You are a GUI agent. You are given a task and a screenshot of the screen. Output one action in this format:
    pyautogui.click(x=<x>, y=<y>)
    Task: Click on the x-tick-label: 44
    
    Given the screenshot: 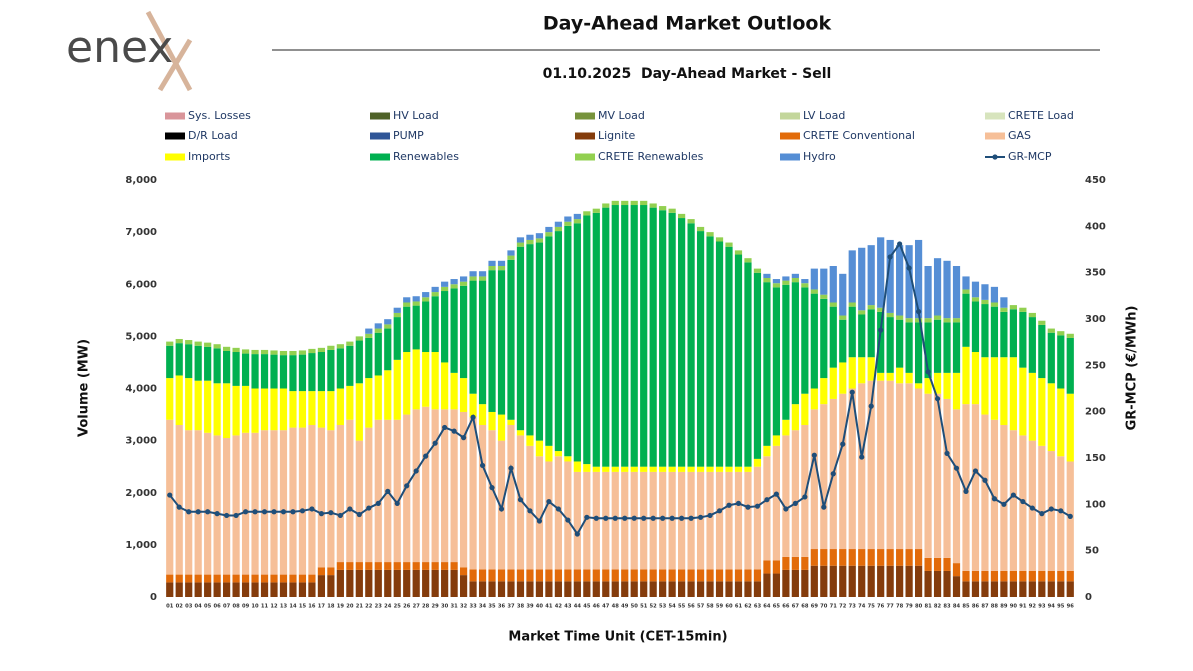 What is the action you would take?
    pyautogui.click(x=578, y=607)
    